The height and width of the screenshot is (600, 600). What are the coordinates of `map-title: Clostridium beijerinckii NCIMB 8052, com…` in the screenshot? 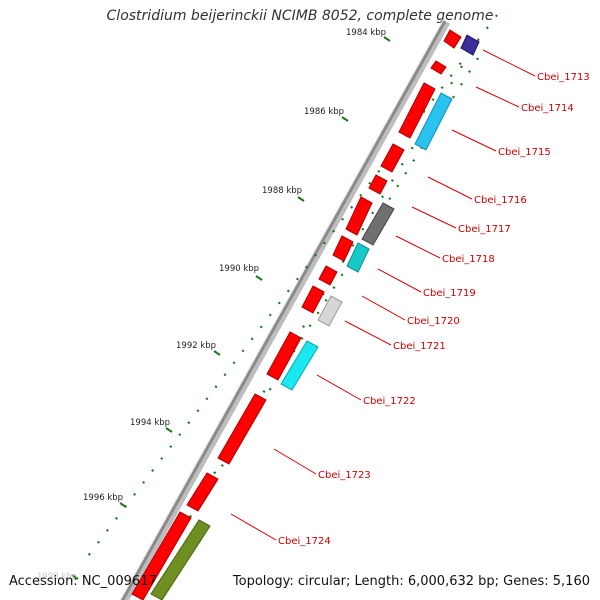 It's located at (300, 16).